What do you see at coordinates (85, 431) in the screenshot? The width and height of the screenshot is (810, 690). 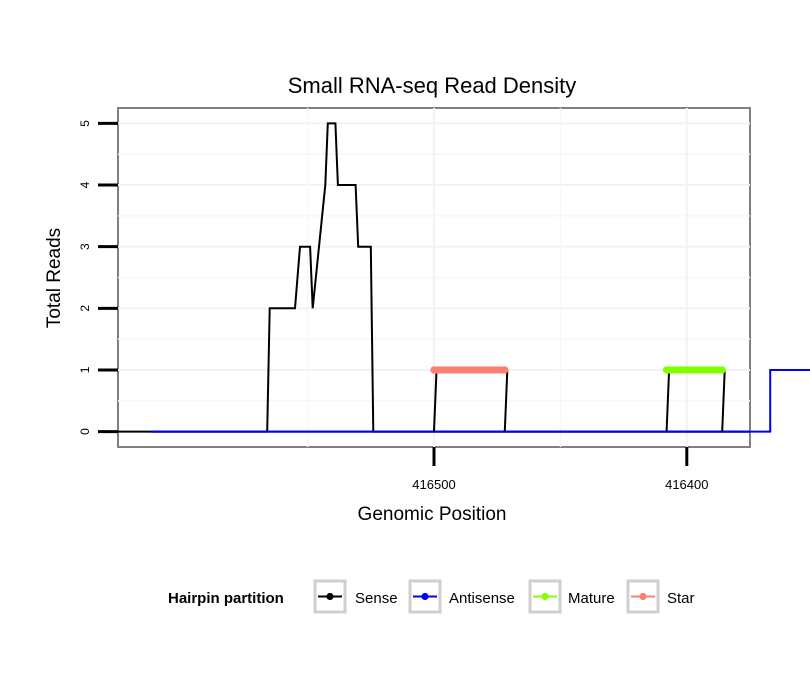 I see `y-tick-label-0: 0` at bounding box center [85, 431].